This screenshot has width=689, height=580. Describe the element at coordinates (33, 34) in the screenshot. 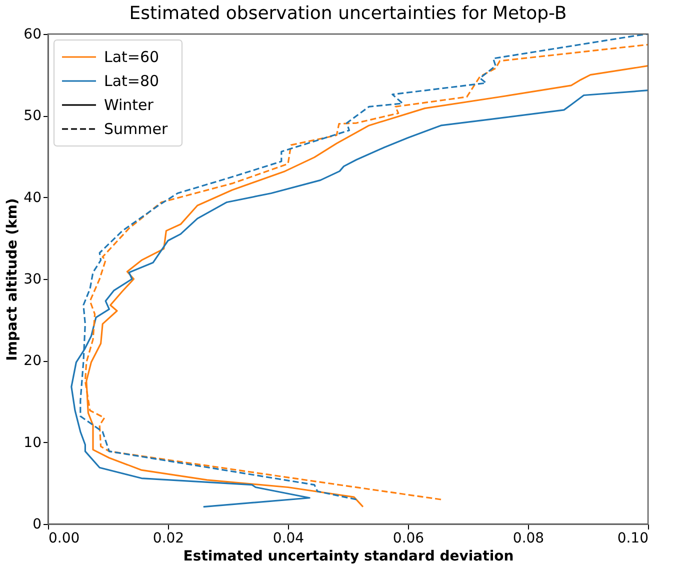

I see `y-tick-label: 60` at that location.